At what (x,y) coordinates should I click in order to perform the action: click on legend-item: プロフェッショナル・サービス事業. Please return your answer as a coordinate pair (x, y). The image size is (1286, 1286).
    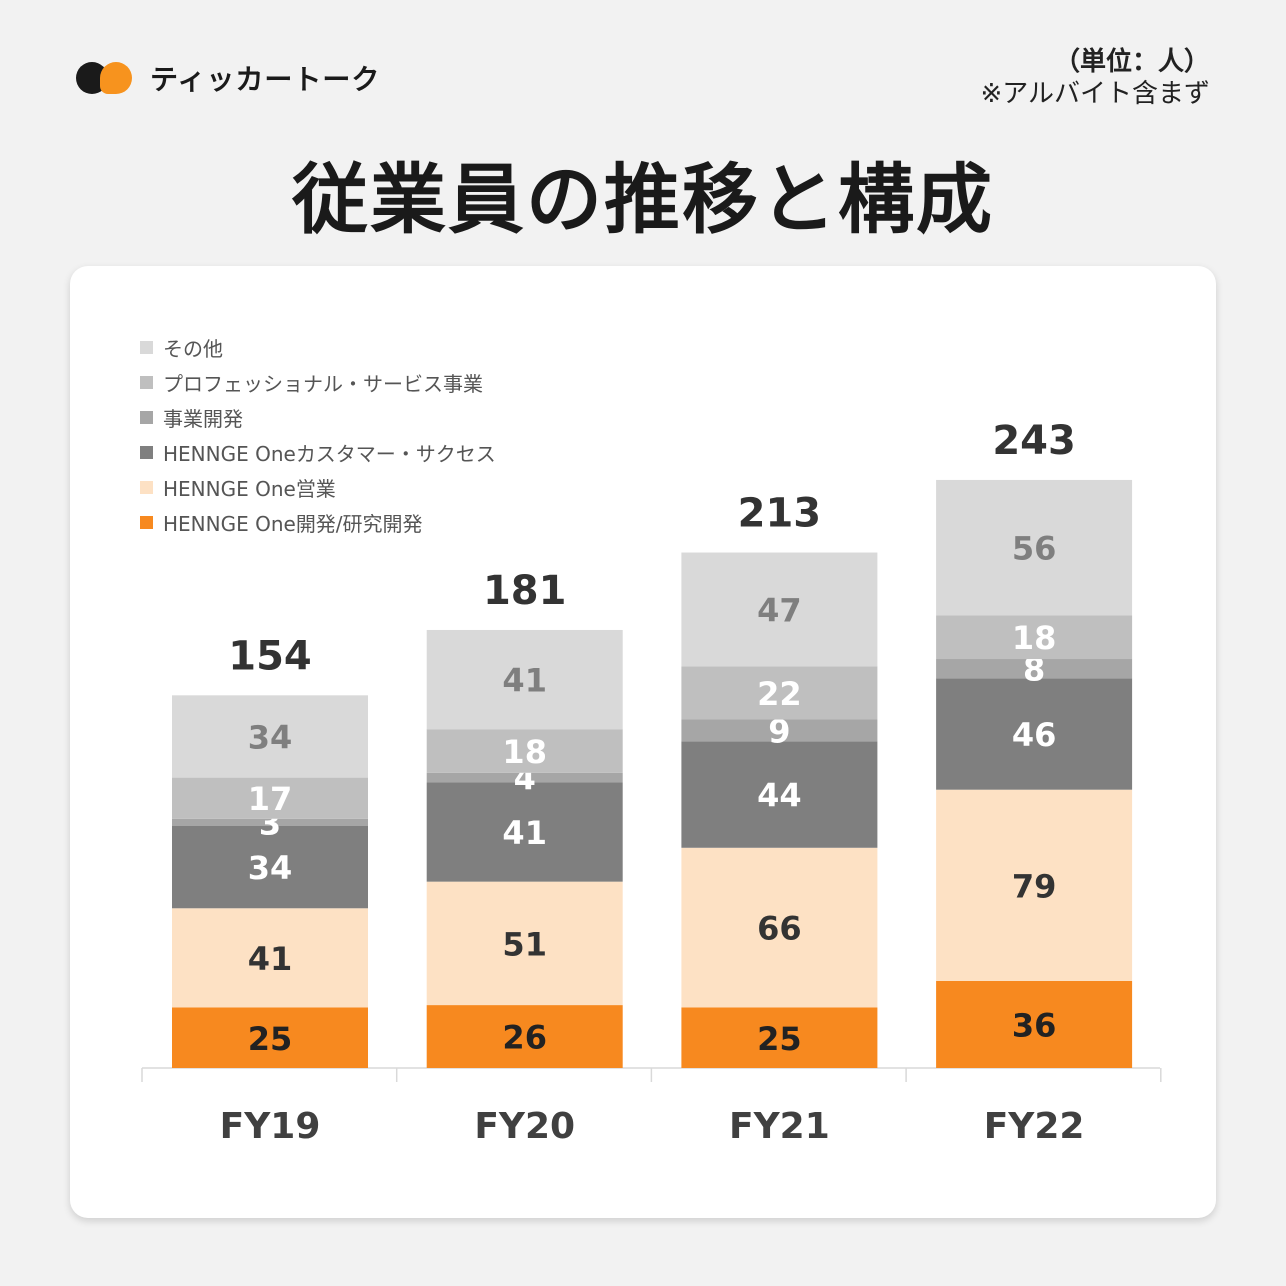
    Looking at the image, I should click on (318, 382).